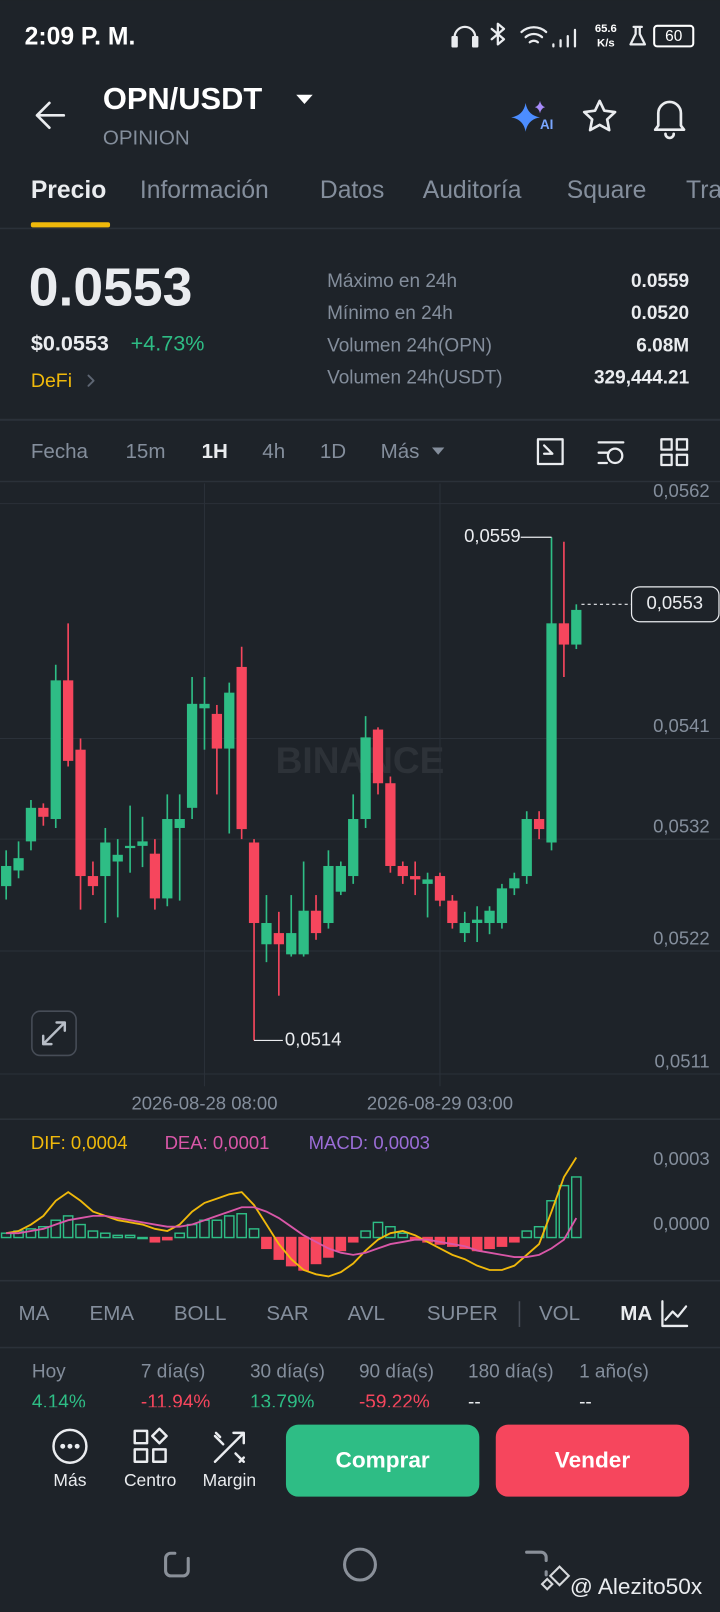  Describe the element at coordinates (511, 1371) in the screenshot. I see `period-label: 180 día(s)` at that location.